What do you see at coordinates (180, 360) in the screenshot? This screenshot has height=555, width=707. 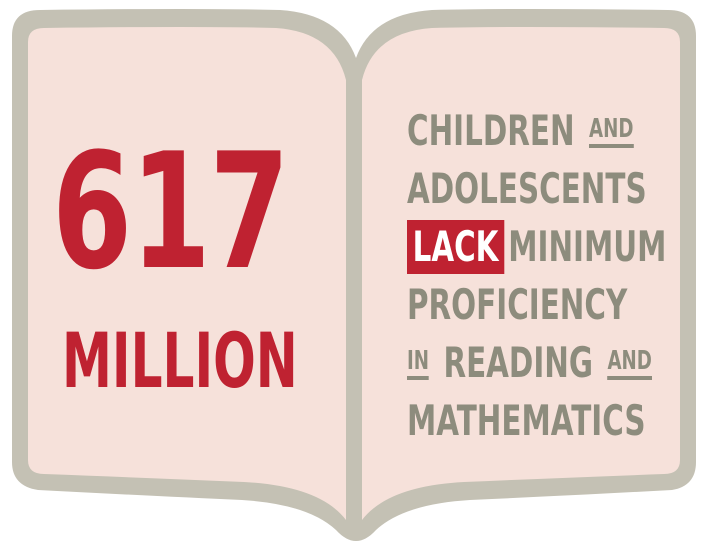 I see `unit-label: MILLION` at bounding box center [180, 360].